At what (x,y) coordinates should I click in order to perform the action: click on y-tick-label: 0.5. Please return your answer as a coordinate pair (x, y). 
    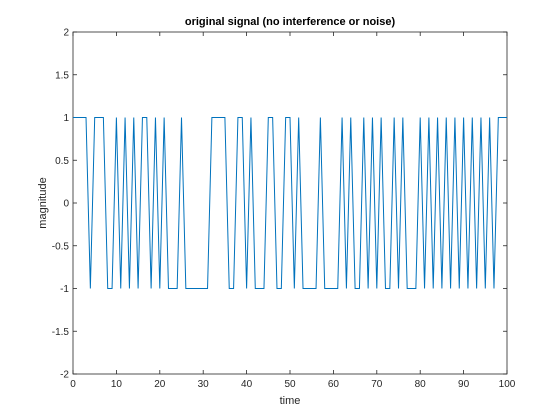
    Looking at the image, I should click on (62, 161).